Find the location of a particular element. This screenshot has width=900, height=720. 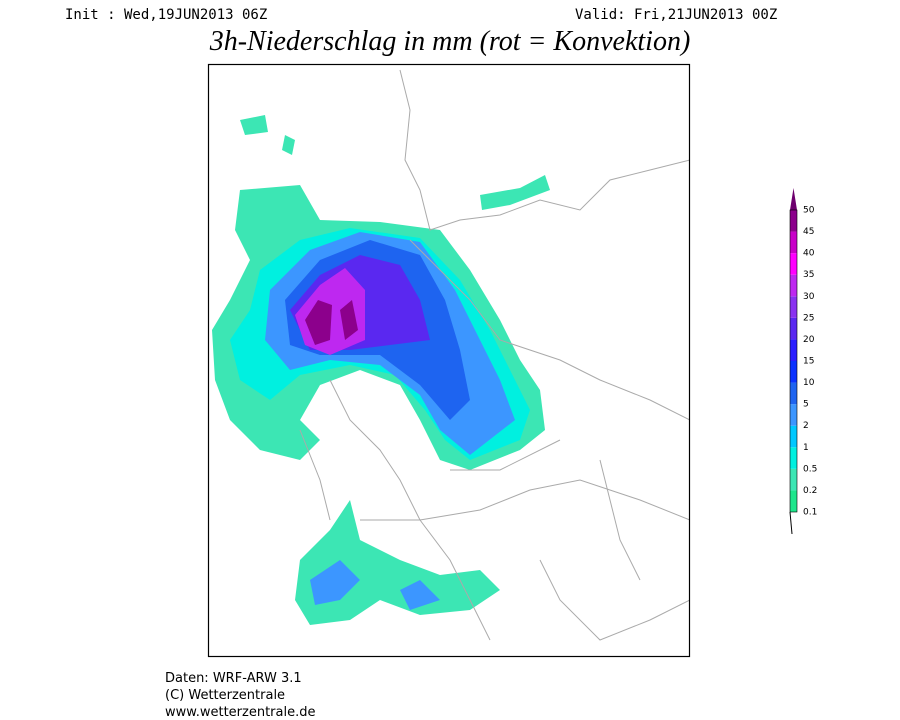

footer-line: Daten: WRF-ARW 3.1 is located at coordinates (233, 678).